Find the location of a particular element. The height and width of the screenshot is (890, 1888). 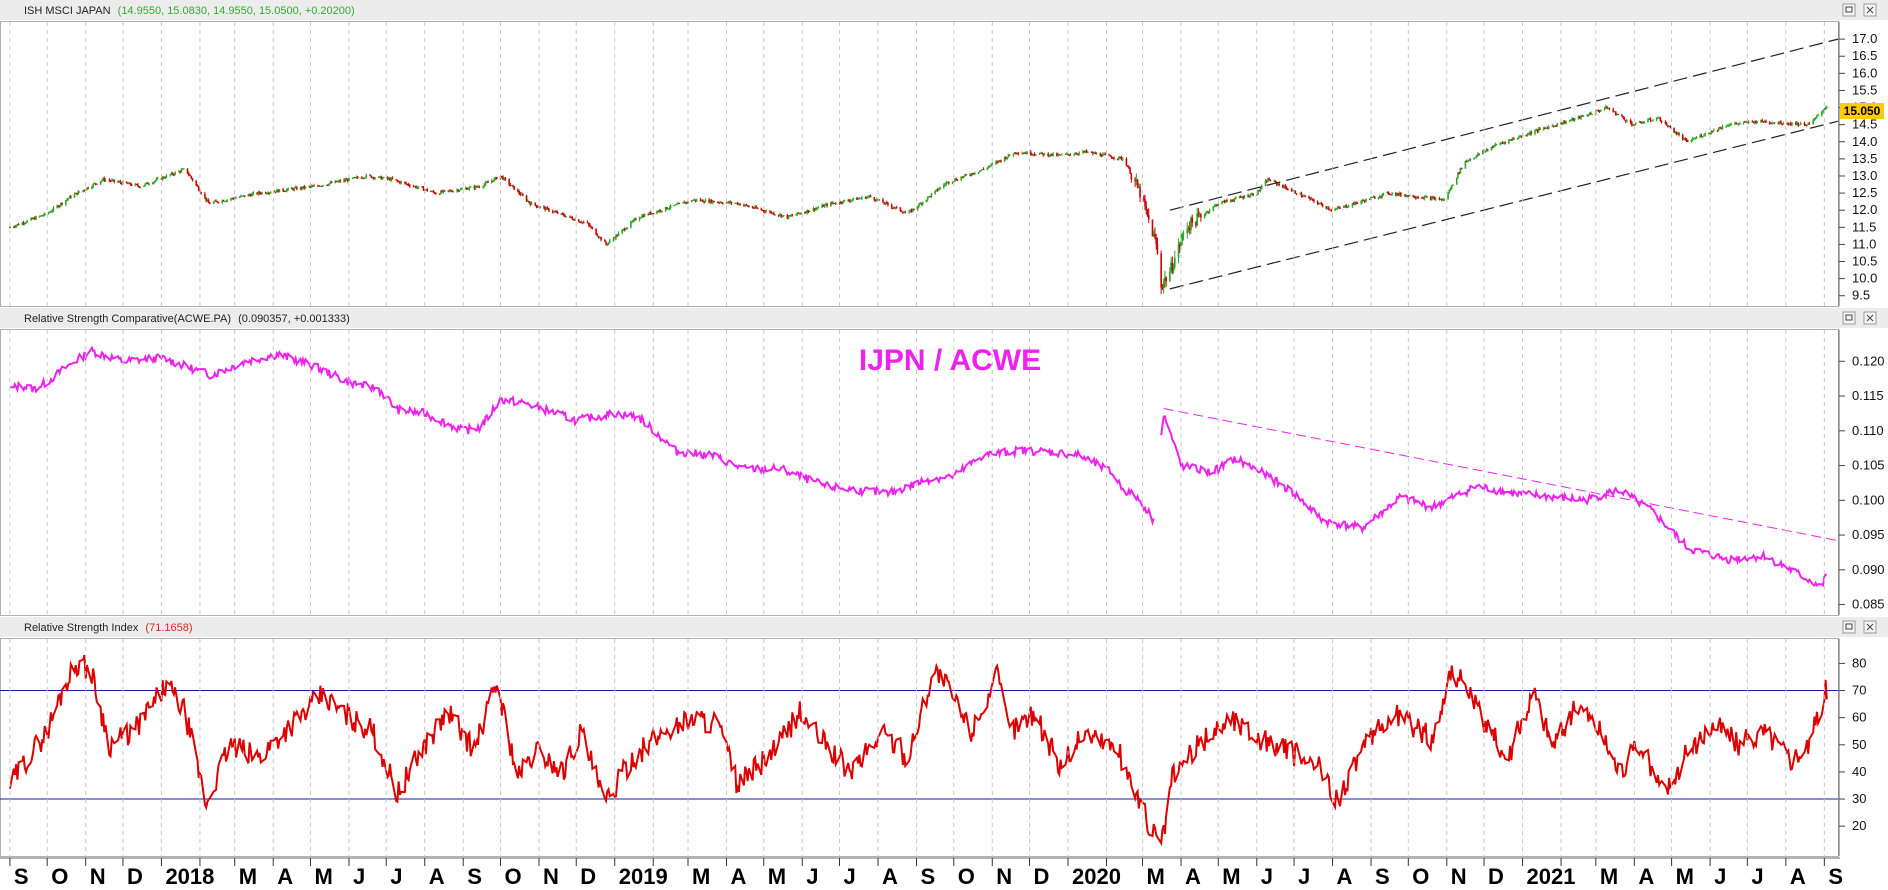

y-tick-label: 16.0 is located at coordinates (1864, 72).